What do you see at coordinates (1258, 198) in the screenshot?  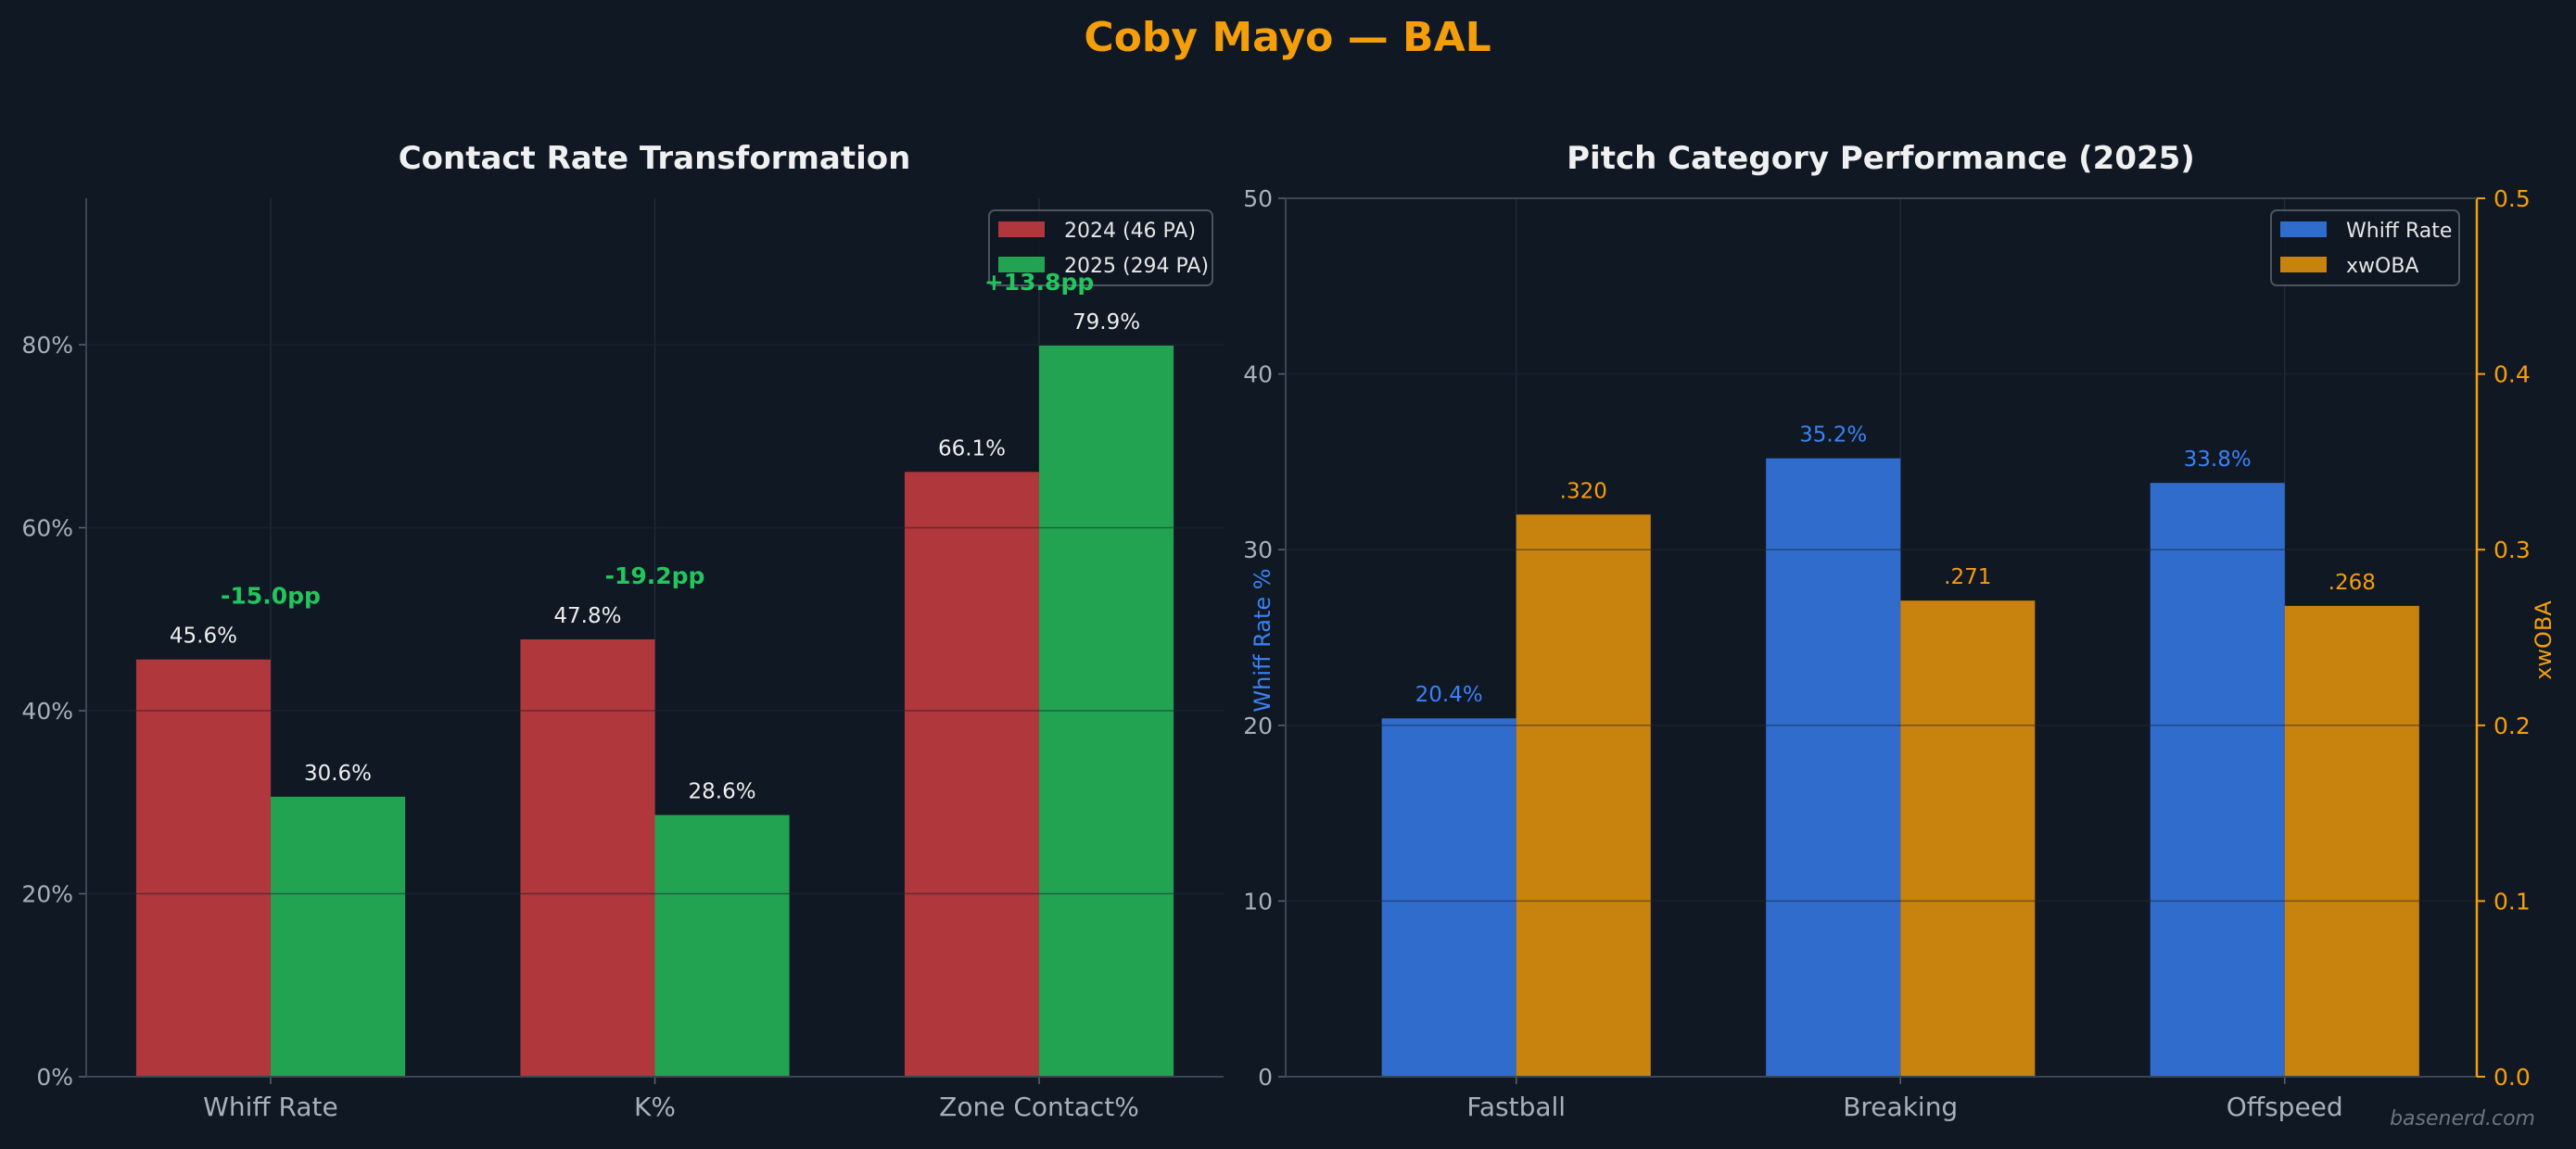 I see `y-tick-label: 50` at bounding box center [1258, 198].